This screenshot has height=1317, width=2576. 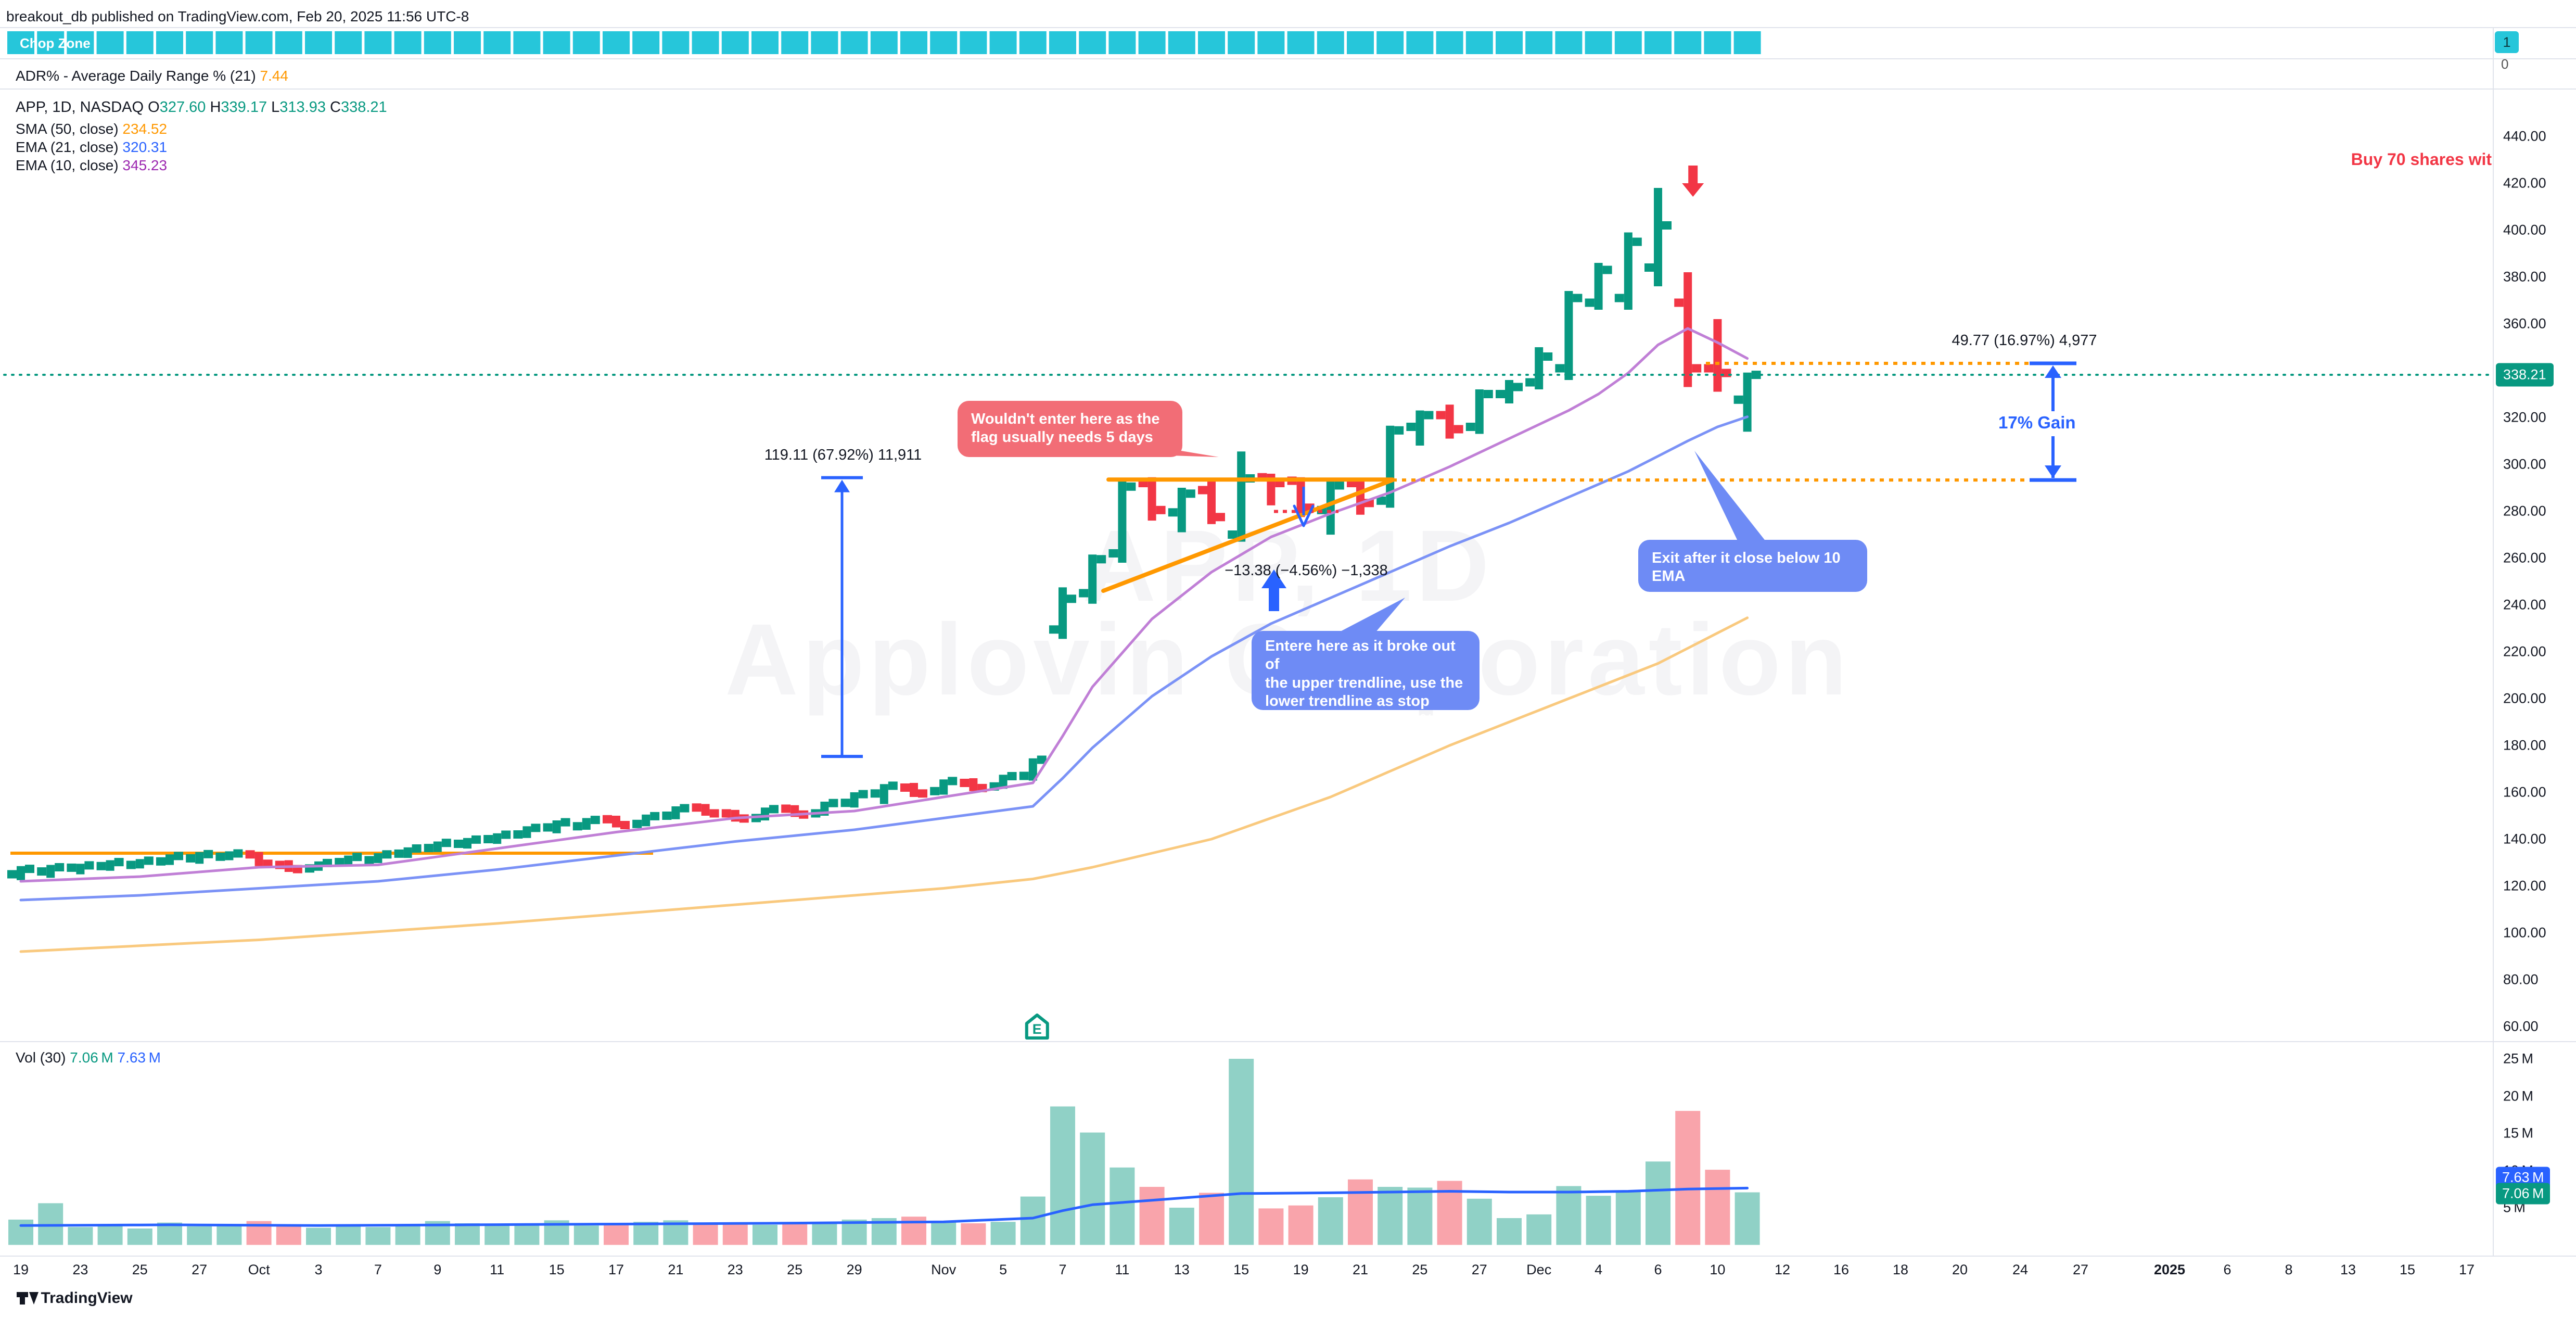 I want to click on volume-tick: 25 M, so click(x=2518, y=1058).